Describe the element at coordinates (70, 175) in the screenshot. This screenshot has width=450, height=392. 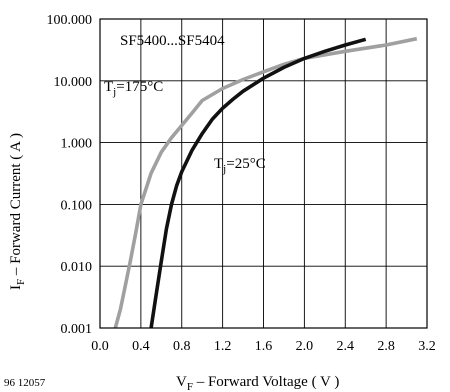
I see `y-tick-labels: 0.001 0.010 0.100 1.000 10.000 100.000` at that location.